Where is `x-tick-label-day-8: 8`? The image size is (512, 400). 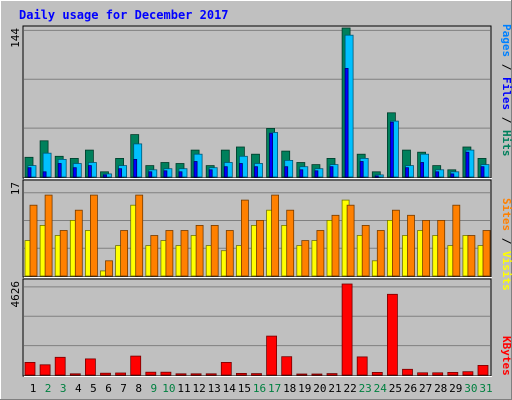 x-tick-label-day-8: 8 is located at coordinates (138, 388).